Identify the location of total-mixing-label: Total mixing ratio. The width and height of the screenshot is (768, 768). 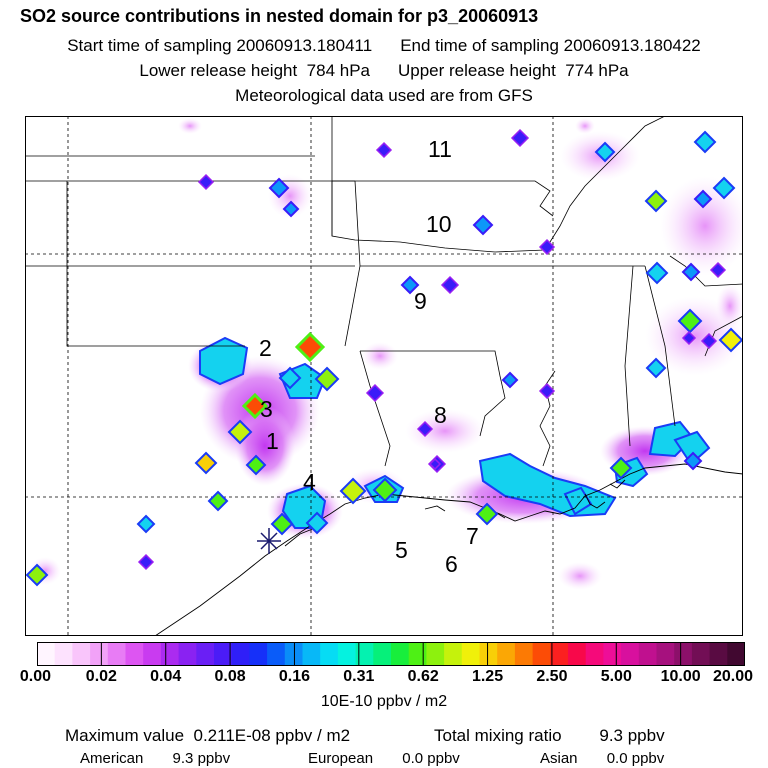
(498, 735).